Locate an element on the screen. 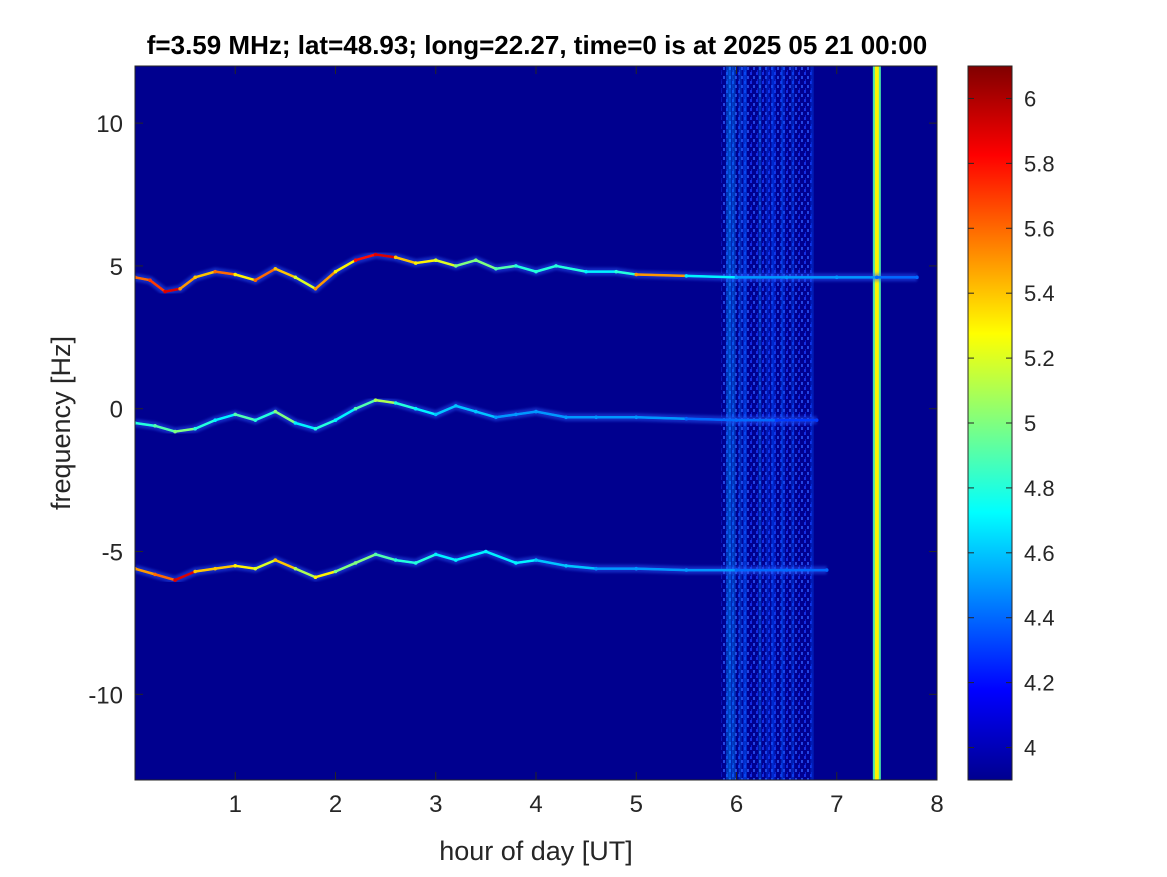 This screenshot has width=1167, height=877. x-tick-label: 6 is located at coordinates (736, 804).